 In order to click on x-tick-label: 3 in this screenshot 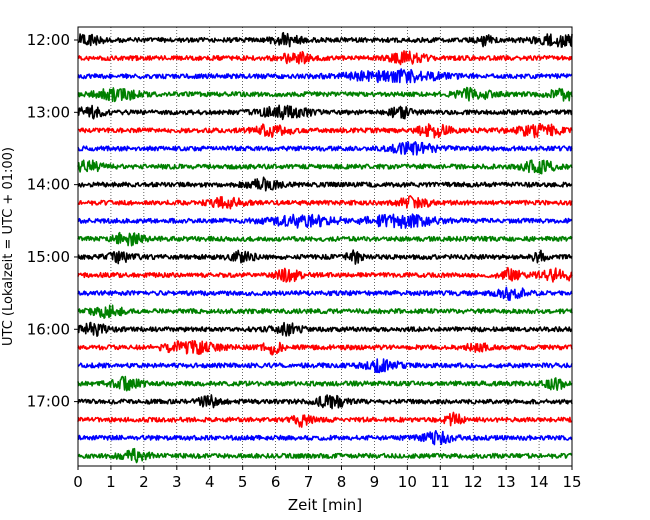, I will do `click(177, 482)`.